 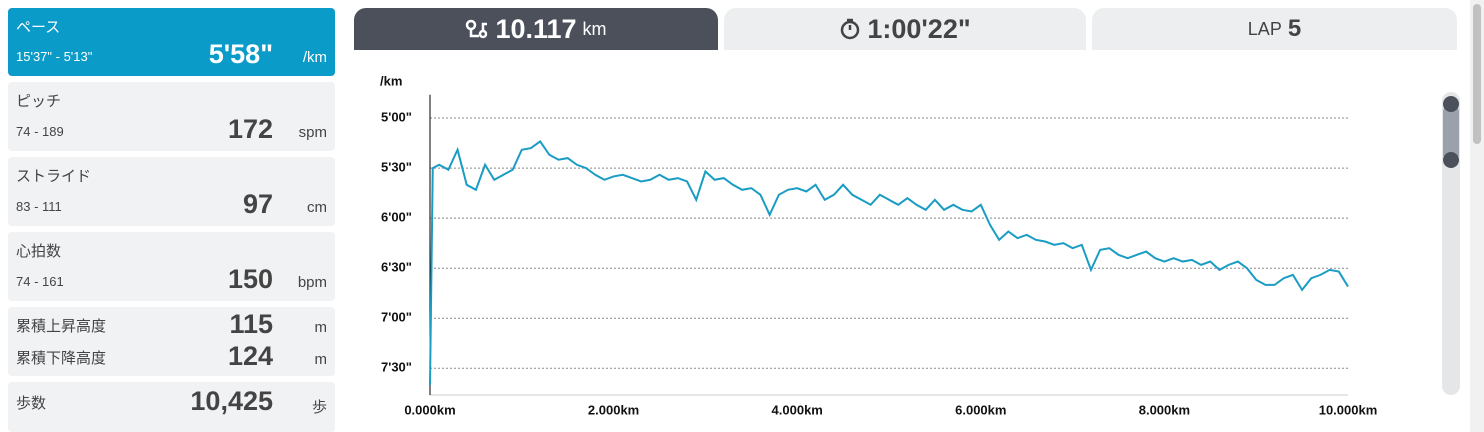 I want to click on label: 歩数, so click(x=31, y=403).